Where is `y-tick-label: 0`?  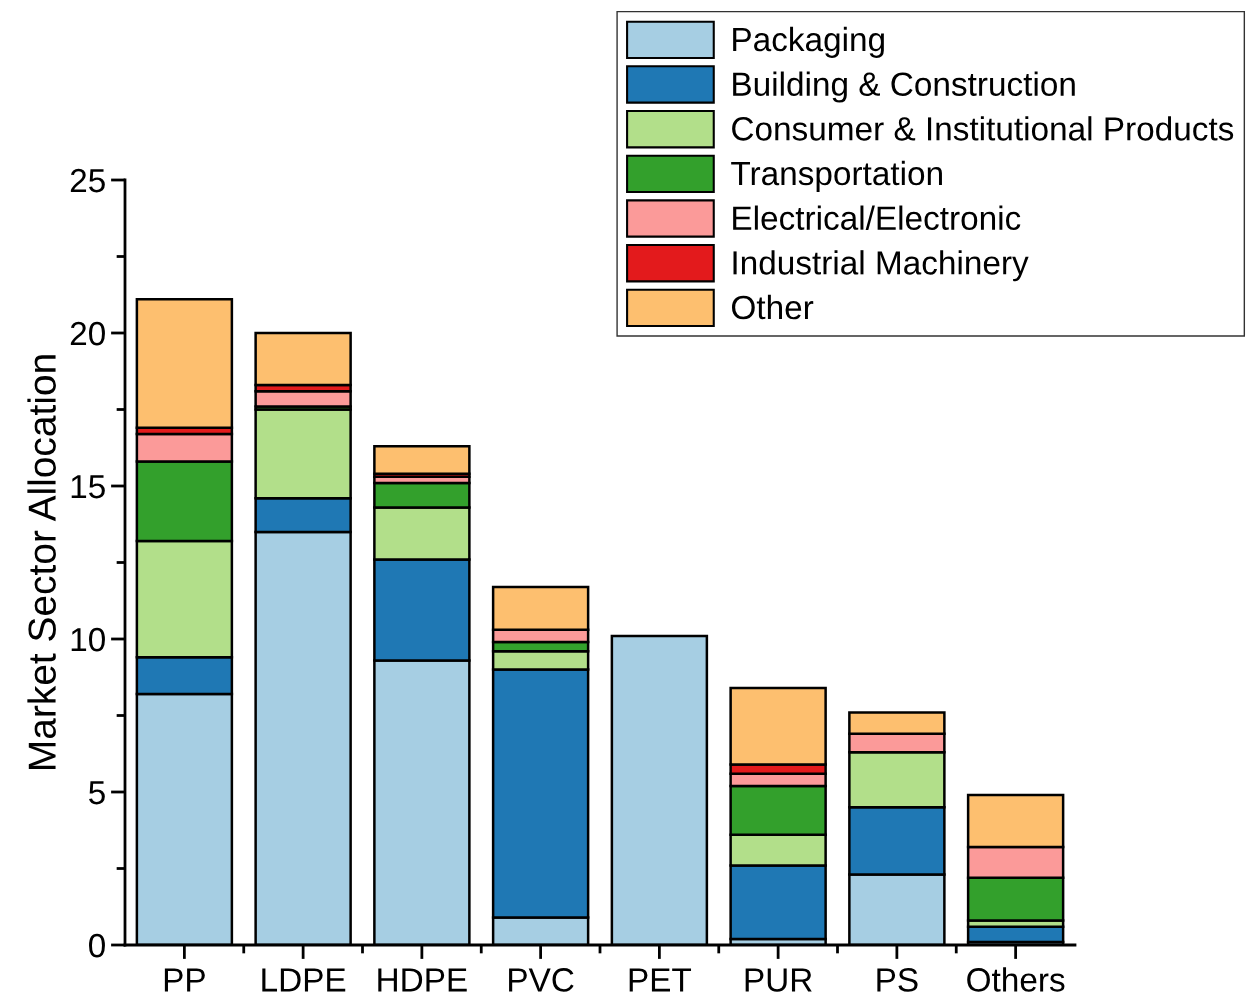
y-tick-label: 0 is located at coordinates (97, 945).